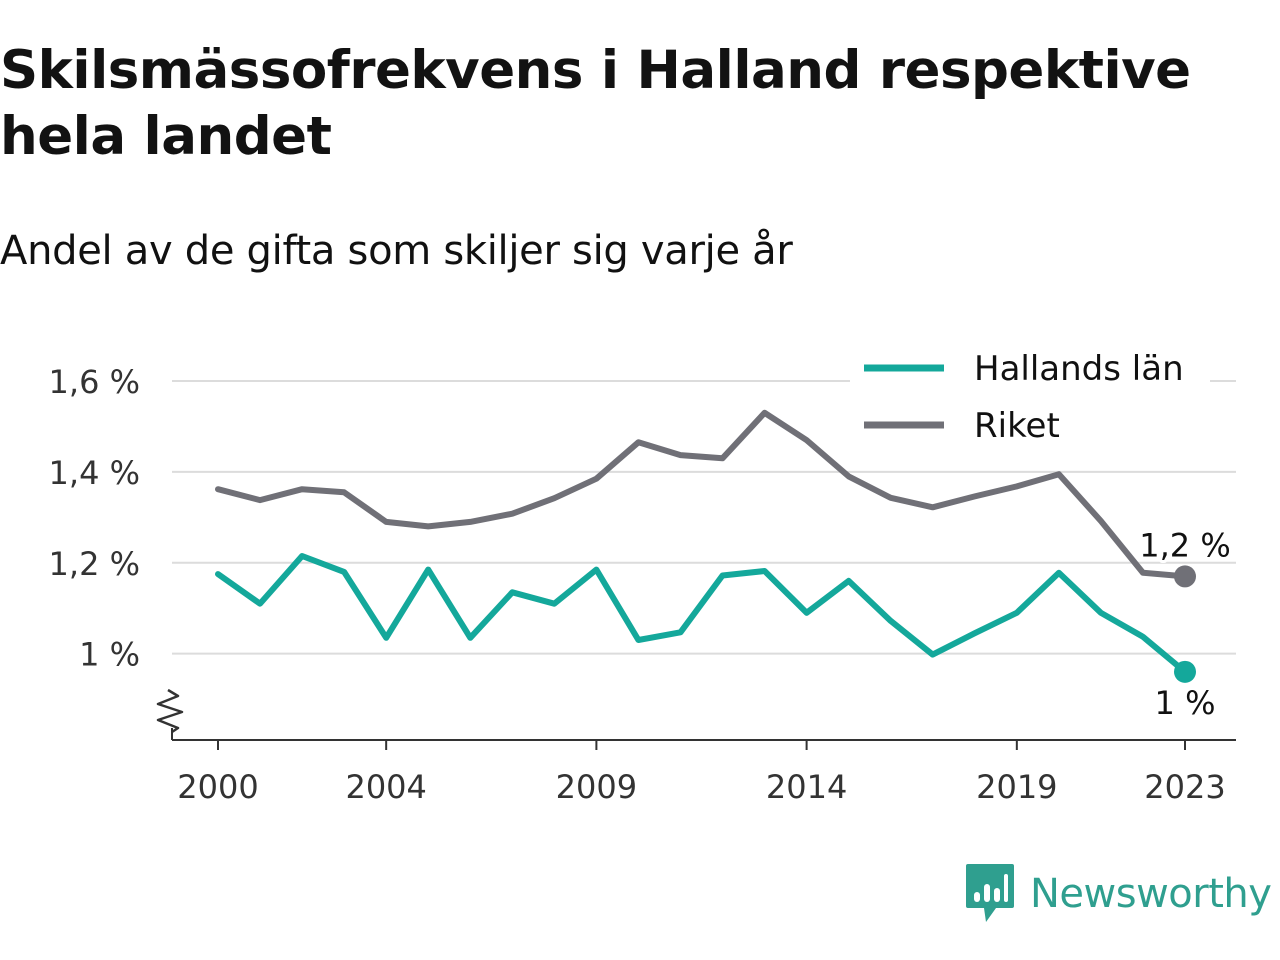 The height and width of the screenshot is (960, 1280). I want to click on y-tick-label: 1 %, so click(109, 655).